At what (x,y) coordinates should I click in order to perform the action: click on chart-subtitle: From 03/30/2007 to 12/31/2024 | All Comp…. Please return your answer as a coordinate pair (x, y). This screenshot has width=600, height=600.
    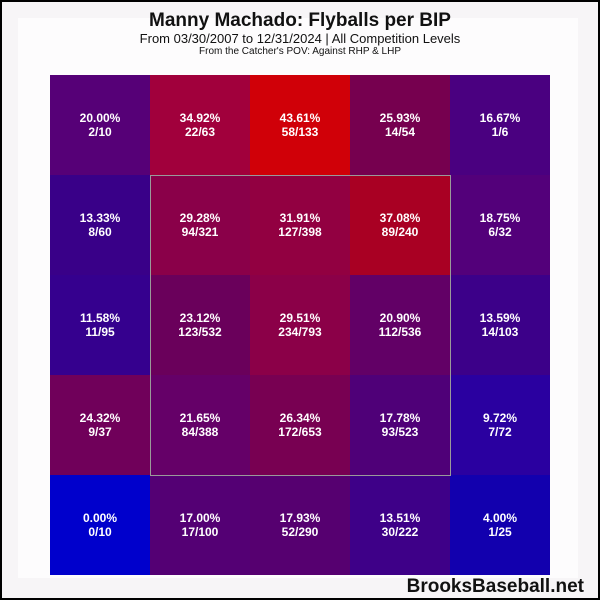
    Looking at the image, I should click on (300, 38).